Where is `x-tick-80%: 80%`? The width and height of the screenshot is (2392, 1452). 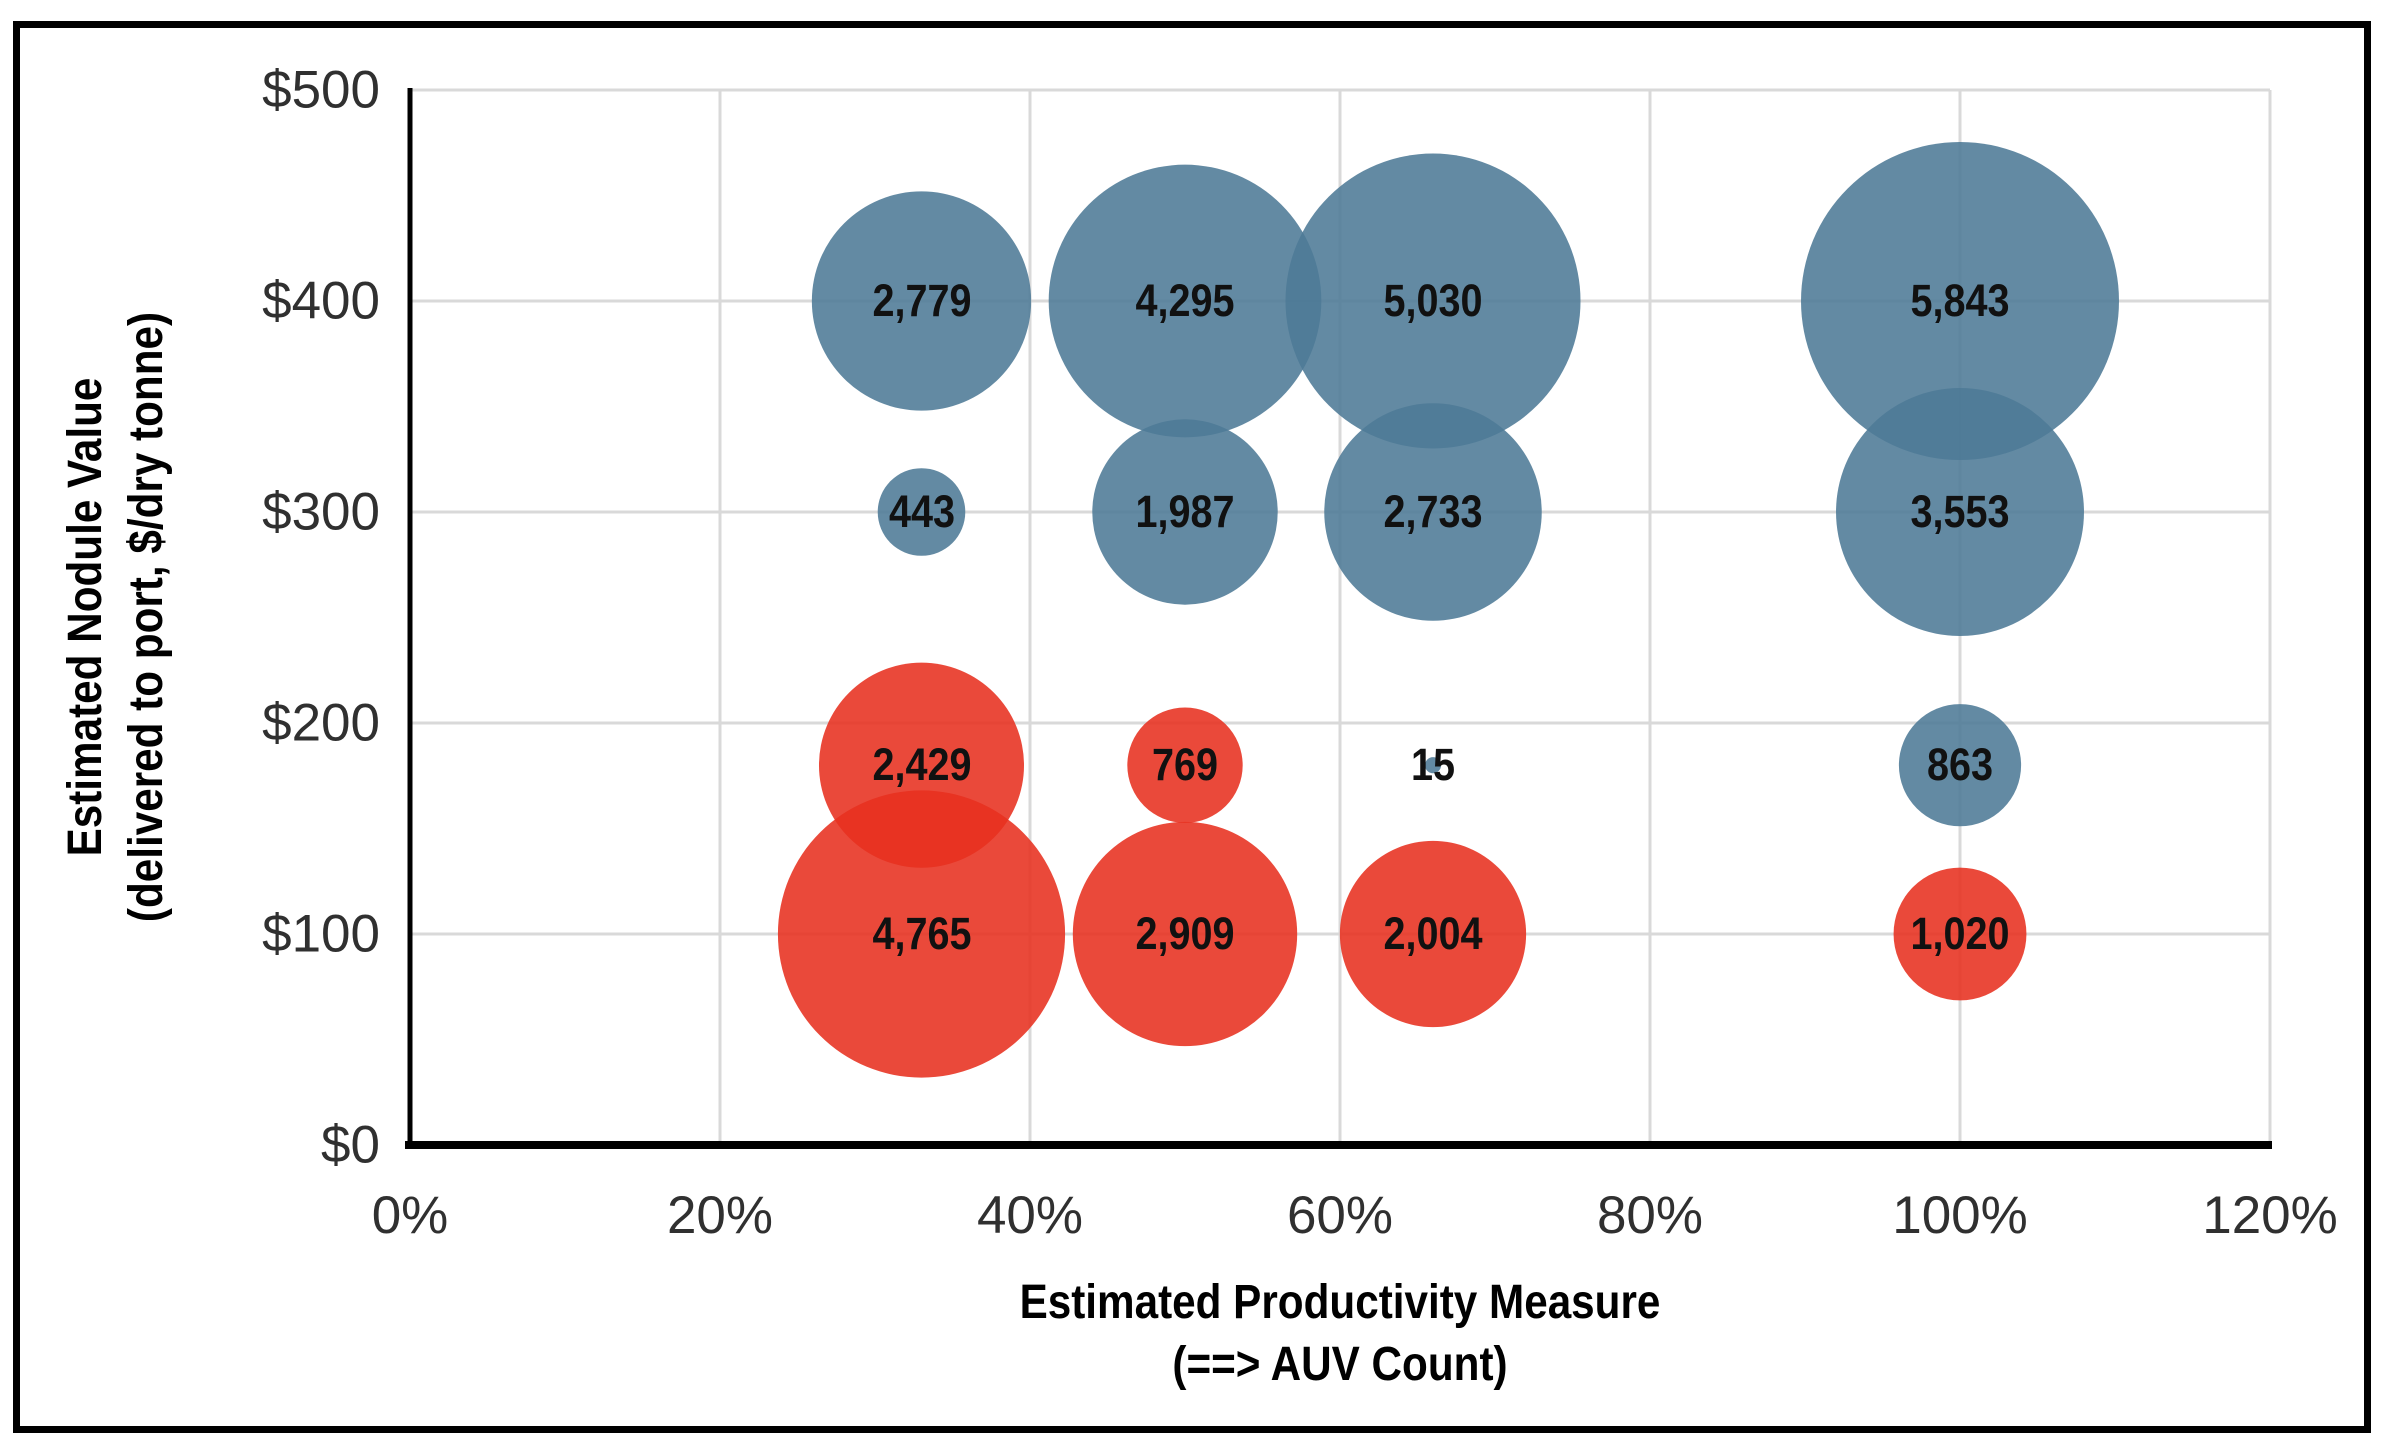 x-tick-80%: 80% is located at coordinates (1650, 1215).